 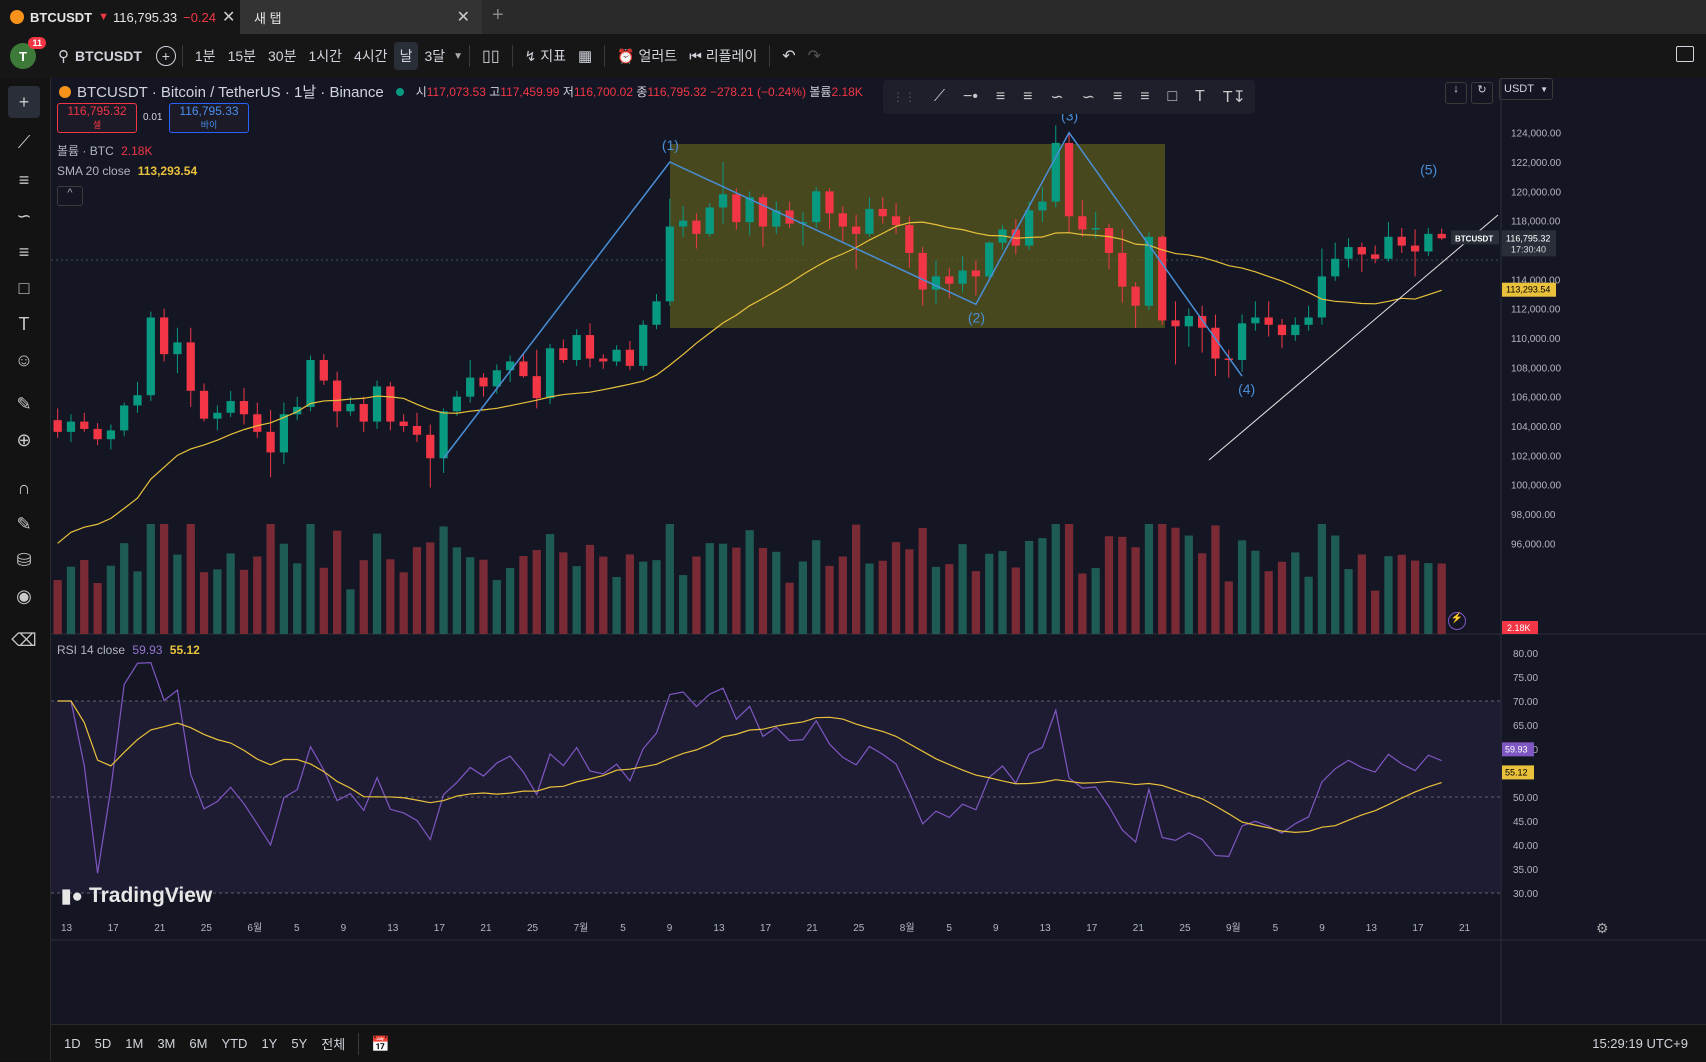 What do you see at coordinates (970, 96) in the screenshot?
I see `horizontal-ray-icon: −•` at bounding box center [970, 96].